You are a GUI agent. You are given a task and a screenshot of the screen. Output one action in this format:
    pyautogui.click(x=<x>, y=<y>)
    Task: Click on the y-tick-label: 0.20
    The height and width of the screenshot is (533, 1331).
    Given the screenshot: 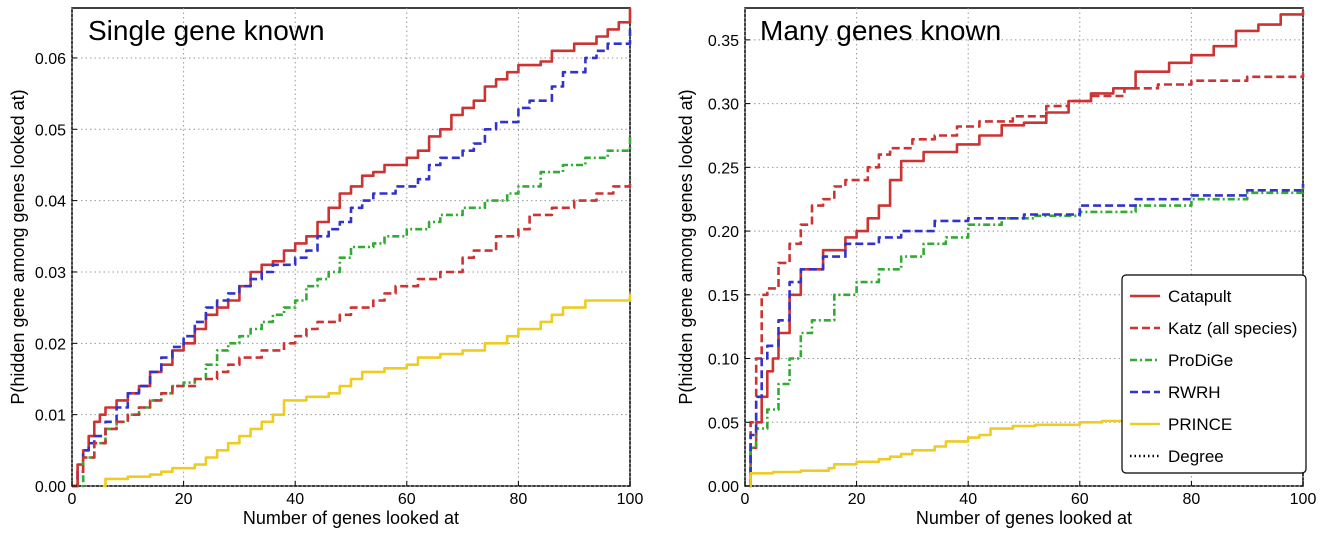 What is the action you would take?
    pyautogui.click(x=723, y=232)
    